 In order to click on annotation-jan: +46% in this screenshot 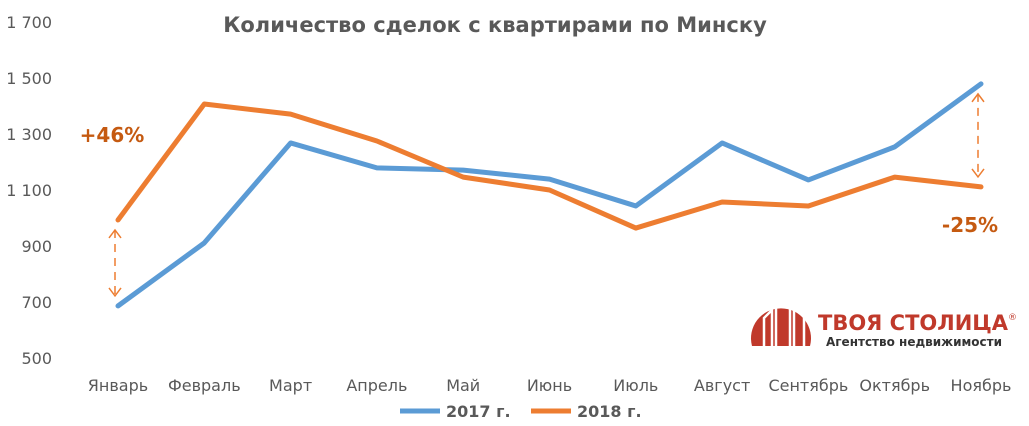, I will do `click(112, 135)`.